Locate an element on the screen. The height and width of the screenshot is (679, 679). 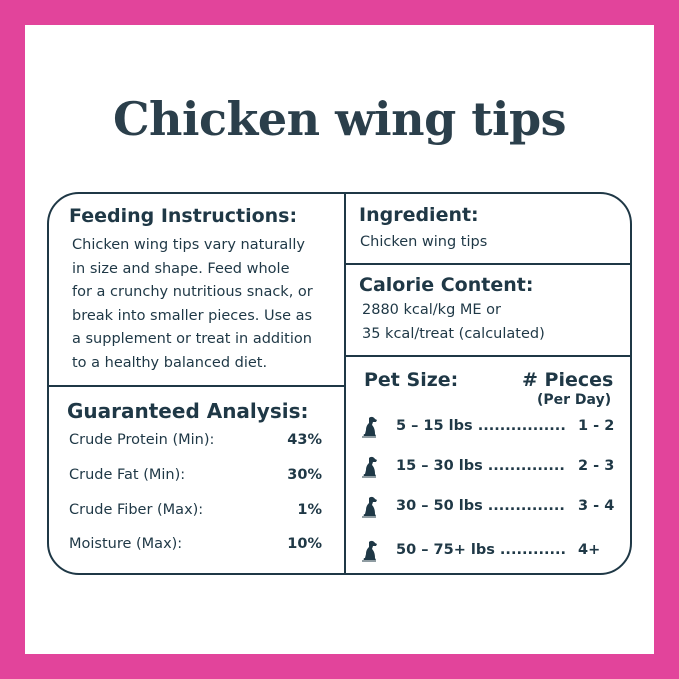
analysis-label: Crude Protein (Min): is located at coordinates (142, 440).